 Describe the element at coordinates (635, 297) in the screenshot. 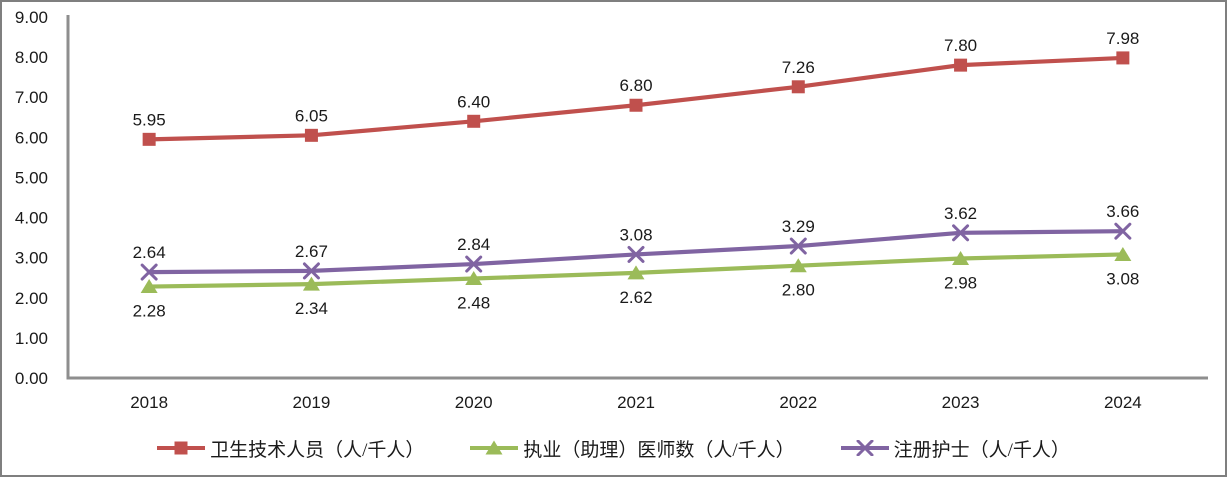

I see `data-label: 2.62` at that location.